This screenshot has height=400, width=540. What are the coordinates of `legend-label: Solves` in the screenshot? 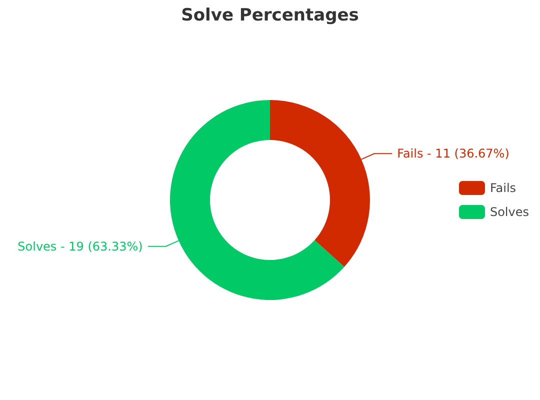 It's located at (509, 212).